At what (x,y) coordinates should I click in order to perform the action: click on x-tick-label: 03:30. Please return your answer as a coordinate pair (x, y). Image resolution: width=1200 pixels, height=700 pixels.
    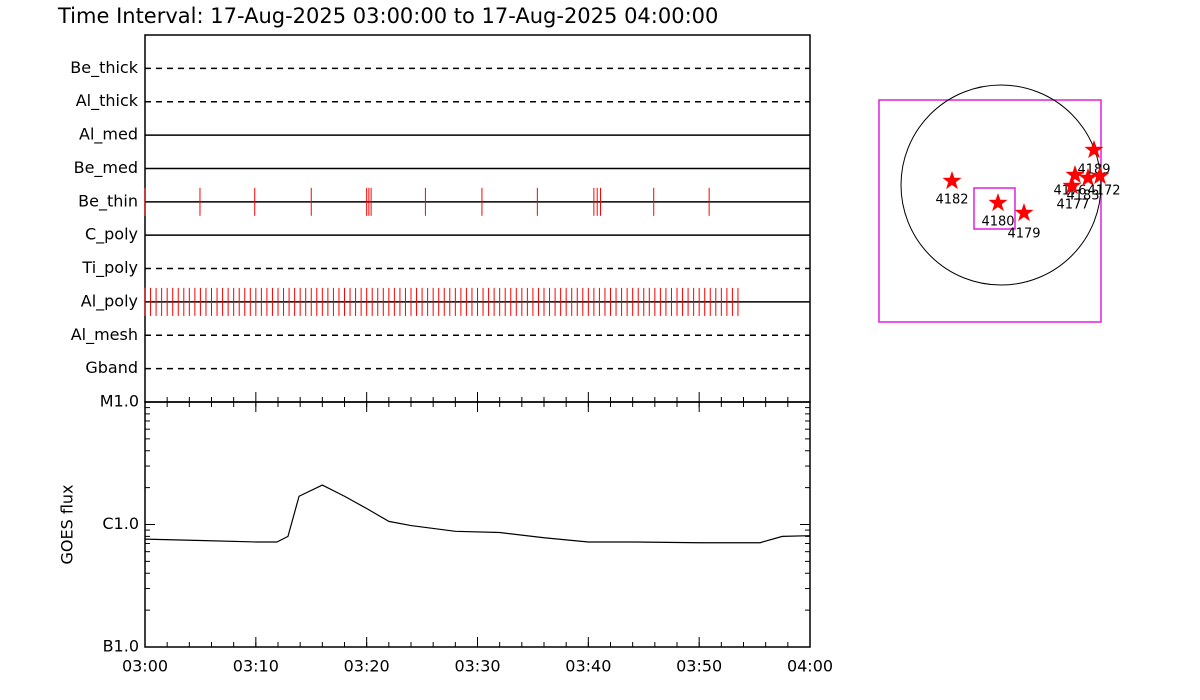
    Looking at the image, I should click on (477, 666).